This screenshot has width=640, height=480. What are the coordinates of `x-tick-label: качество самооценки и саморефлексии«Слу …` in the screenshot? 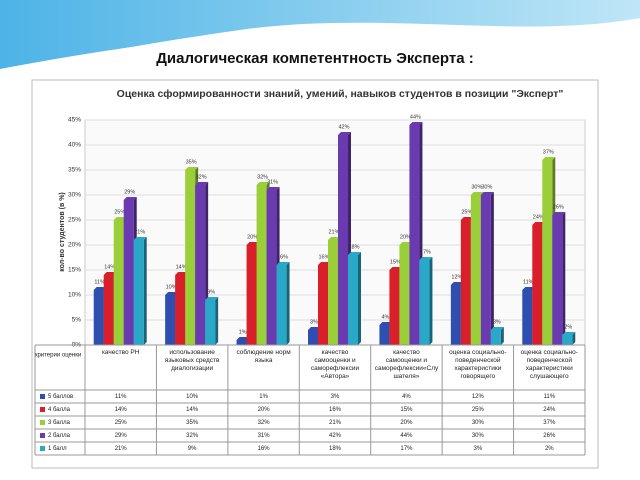 It's located at (406, 364).